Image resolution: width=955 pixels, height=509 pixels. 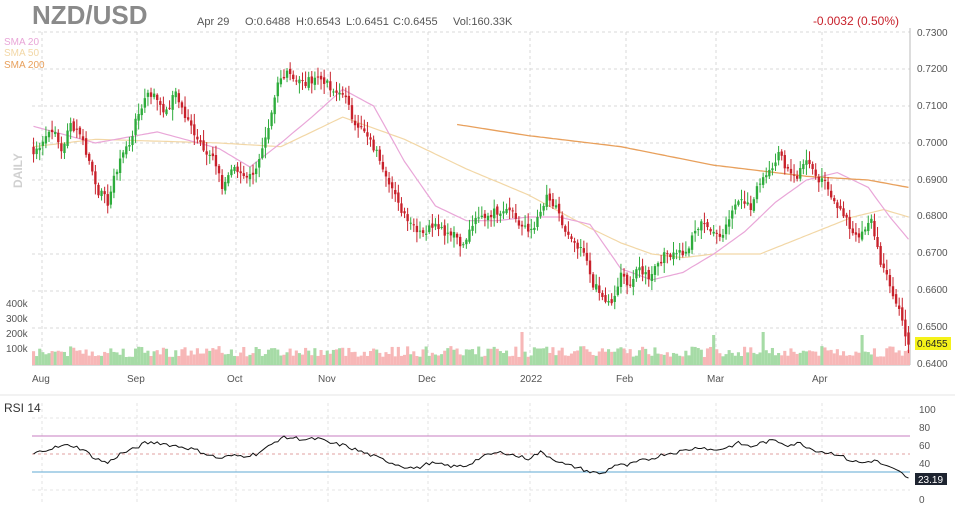 I want to click on price-tick: 0.7300, so click(x=932, y=33).